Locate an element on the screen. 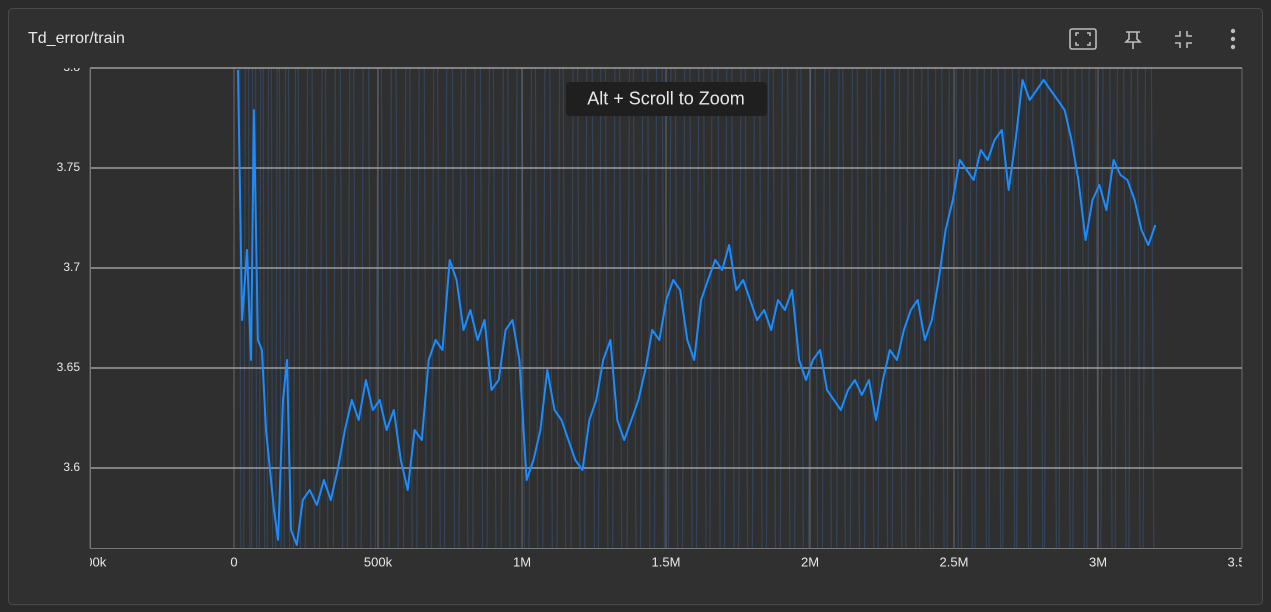 Image resolution: width=1271 pixels, height=612 pixels. x-tick-label: 2M is located at coordinates (810, 561).